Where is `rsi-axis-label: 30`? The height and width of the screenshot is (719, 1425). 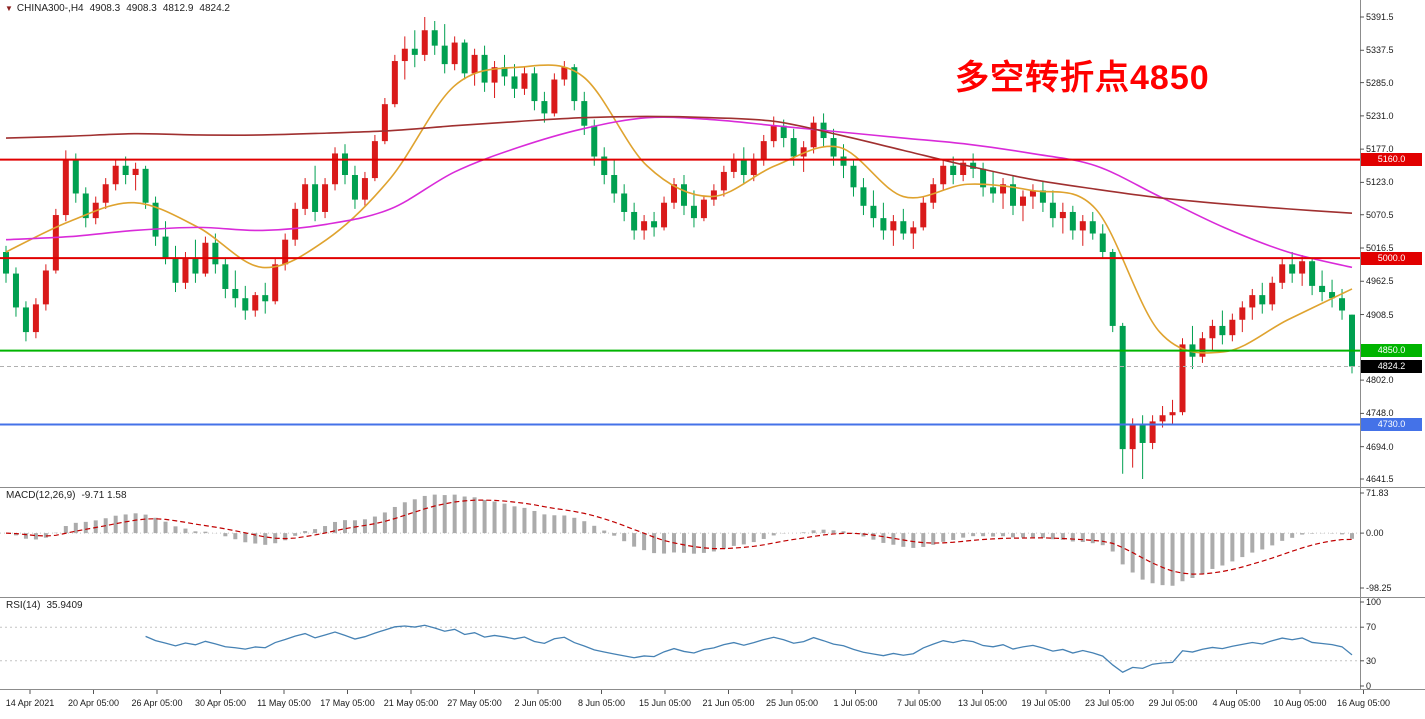
rsi-axis-label: 30 is located at coordinates (1371, 660).